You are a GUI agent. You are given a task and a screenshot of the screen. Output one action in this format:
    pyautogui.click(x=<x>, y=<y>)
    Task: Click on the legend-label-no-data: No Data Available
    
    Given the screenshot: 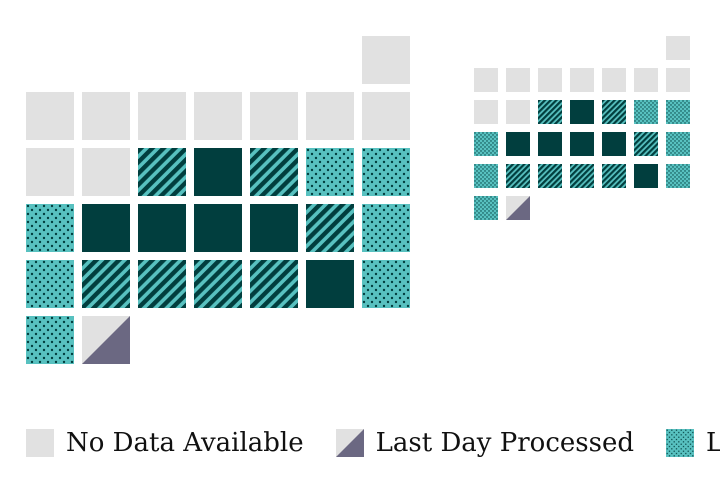 What is the action you would take?
    pyautogui.click(x=185, y=443)
    